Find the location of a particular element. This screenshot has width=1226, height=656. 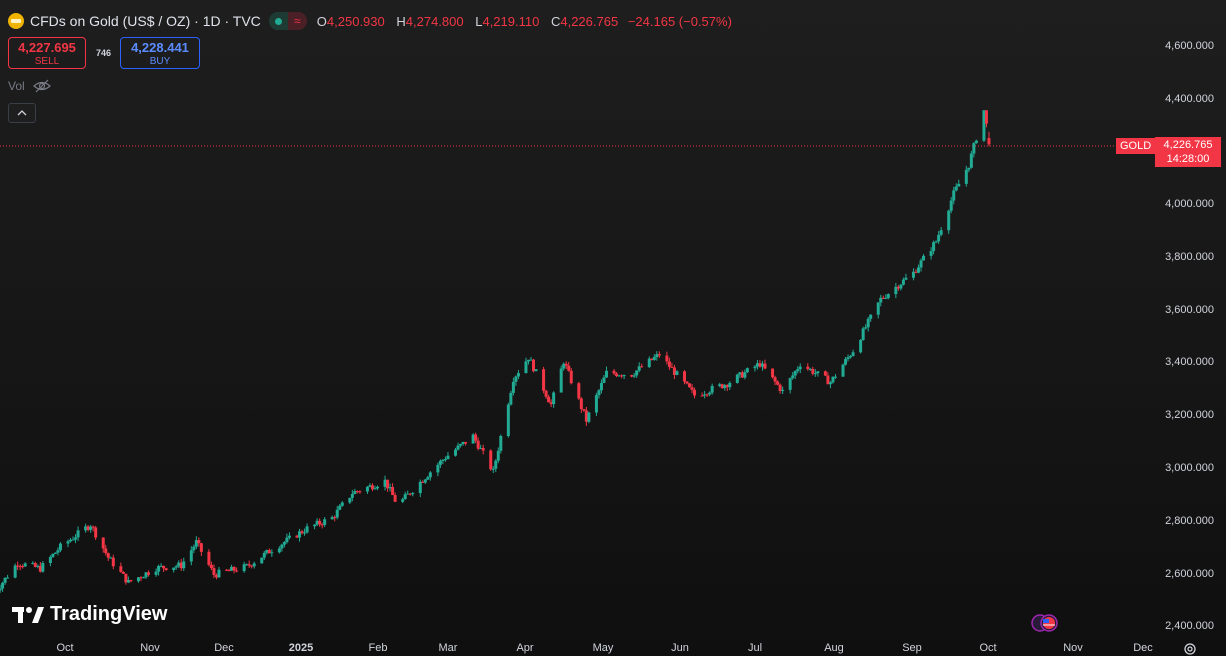

tradingview-logo: TradingView is located at coordinates (89, 614).